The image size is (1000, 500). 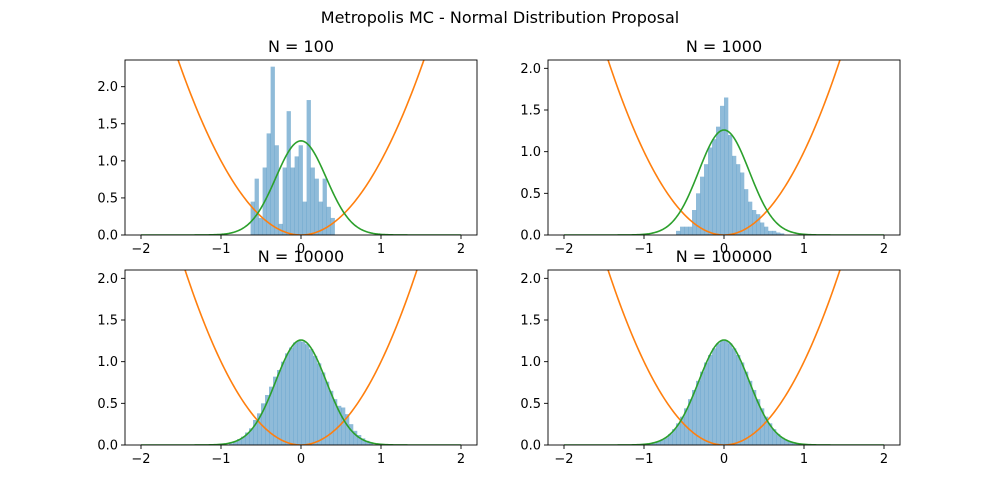 I want to click on subplot-title: N = 1000, so click(x=724, y=46).